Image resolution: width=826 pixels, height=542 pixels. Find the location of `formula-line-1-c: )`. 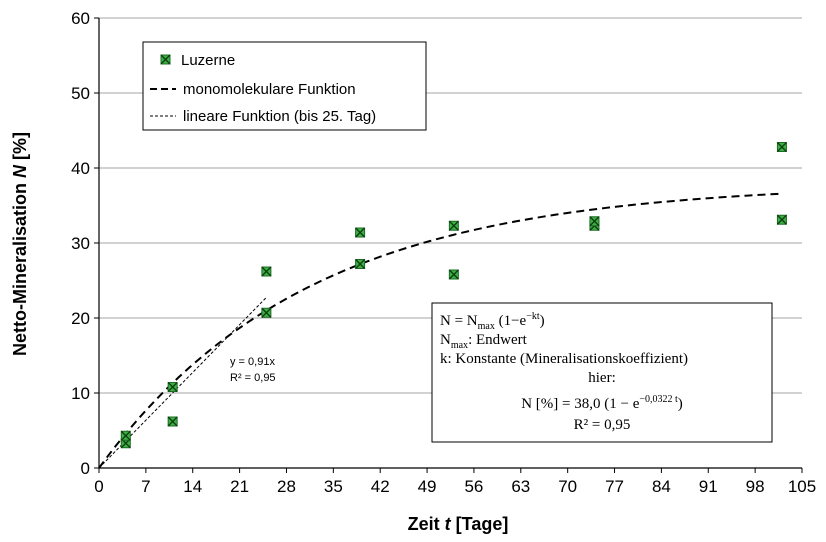

formula-line-1-c: ) is located at coordinates (542, 321).